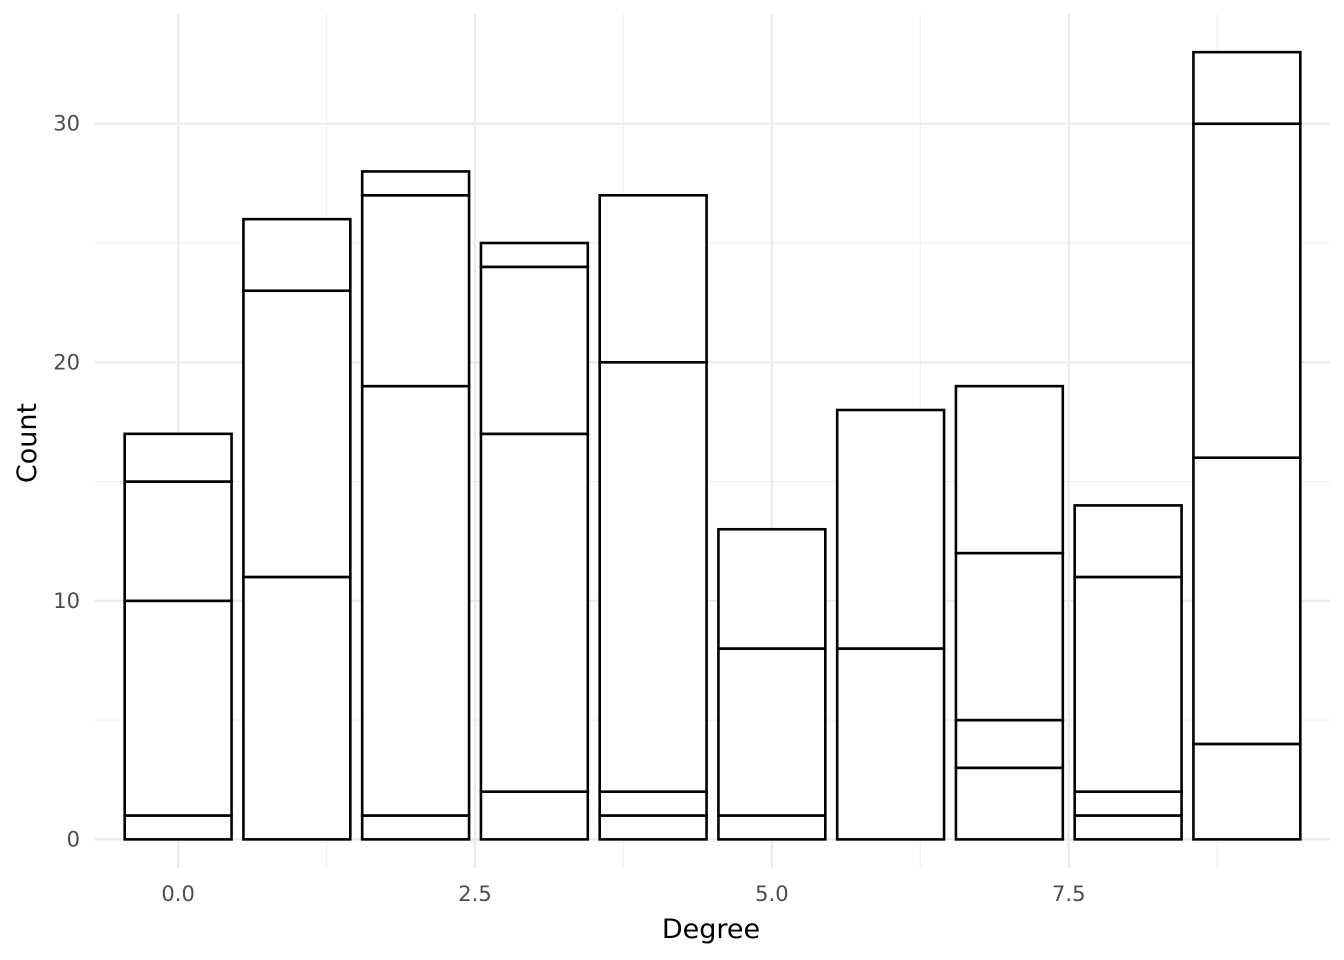 This screenshot has width=1344, height=960. Describe the element at coordinates (711, 929) in the screenshot. I see `x-axis-title: Degree` at that location.